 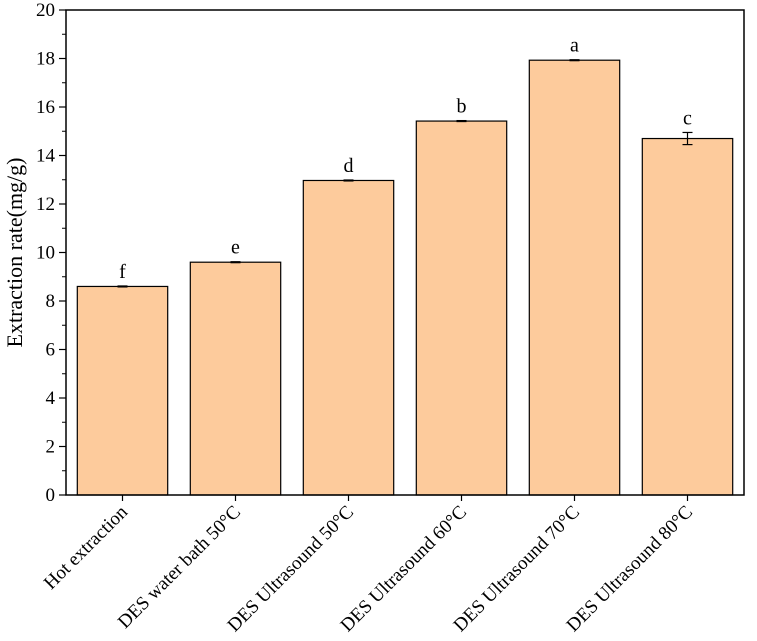 I want to click on y-tick-label: 10, so click(x=45, y=253).